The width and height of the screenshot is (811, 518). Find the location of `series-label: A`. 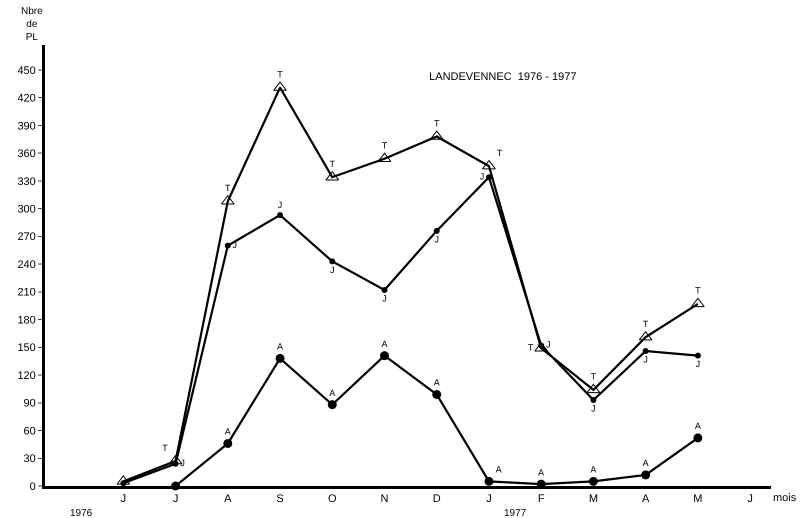

series-label: A is located at coordinates (227, 431).